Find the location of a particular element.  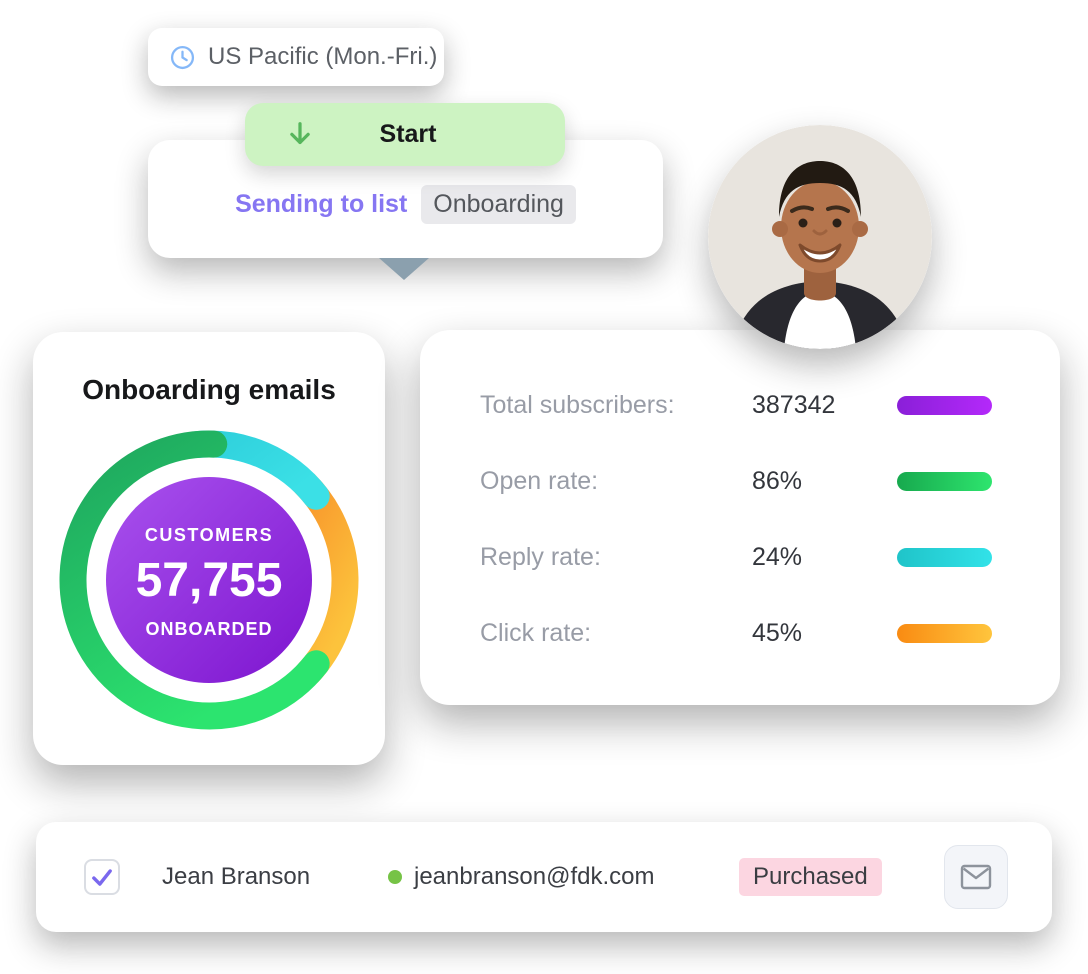

stat-value: 387342 is located at coordinates (794, 404).